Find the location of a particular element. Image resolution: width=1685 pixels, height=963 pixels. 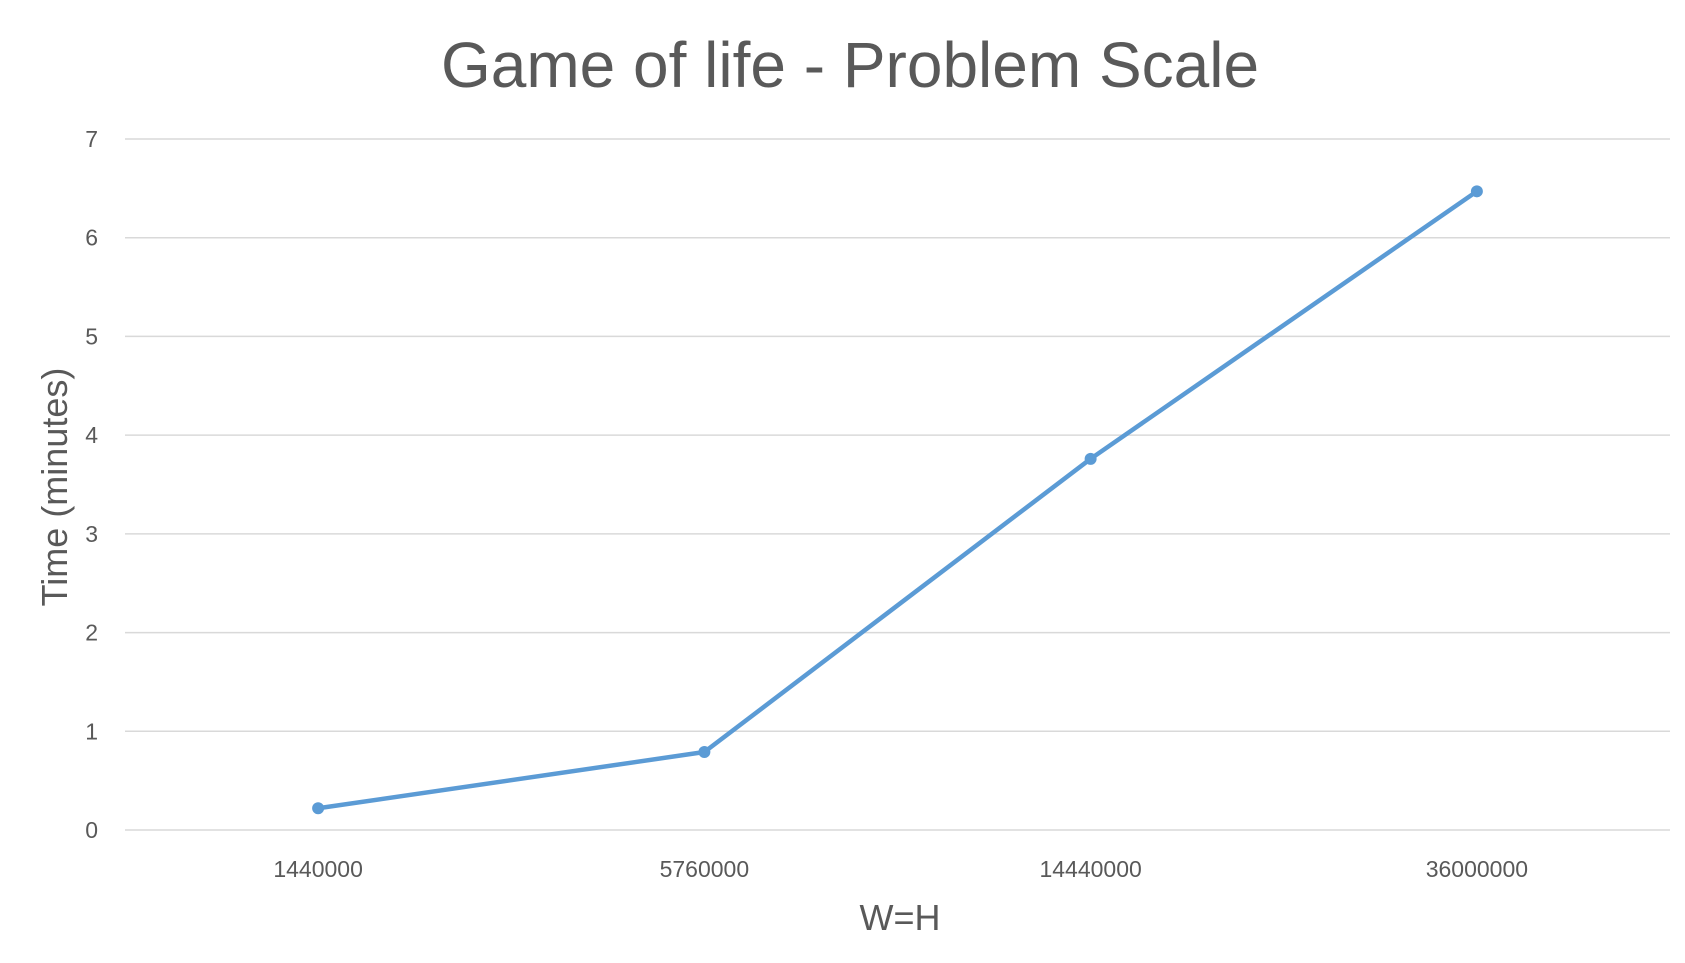

y-tick-label: 3 is located at coordinates (91, 534).